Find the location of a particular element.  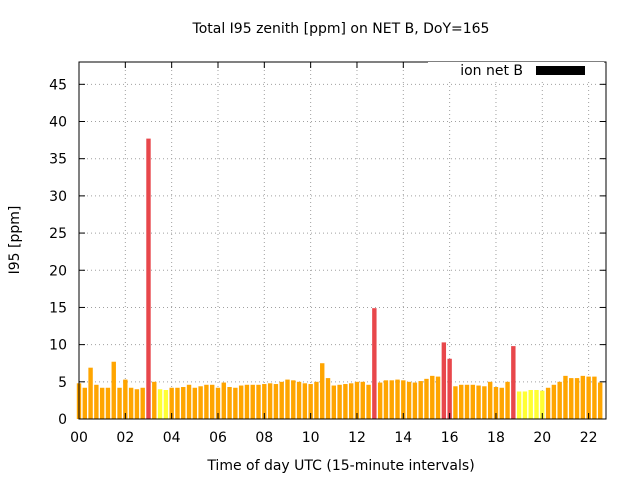

y-tick-label: 40 is located at coordinates (58, 123).